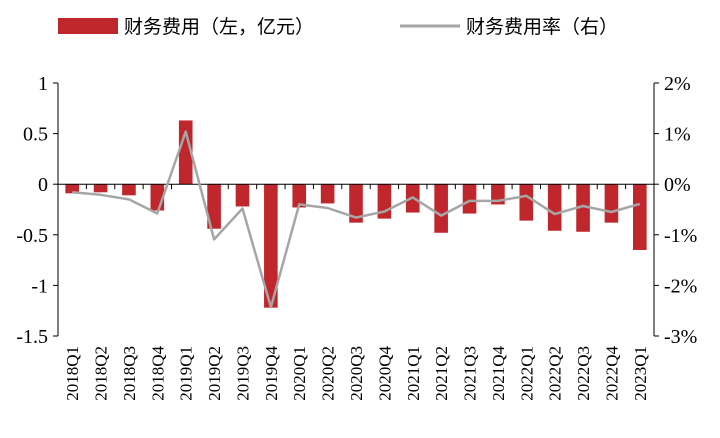  Describe the element at coordinates (526, 373) in the screenshot. I see `x-tick-label: 2022Q1` at that location.